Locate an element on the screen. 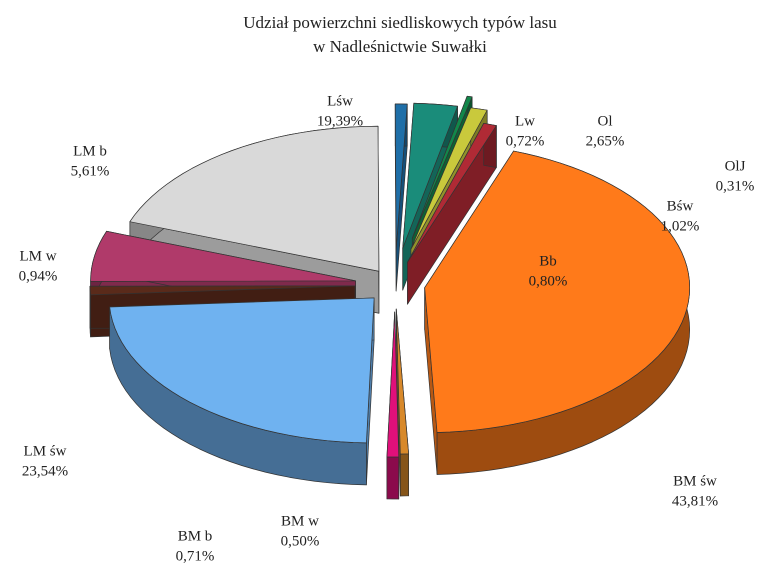  category-label: BM b is located at coordinates (195, 536).